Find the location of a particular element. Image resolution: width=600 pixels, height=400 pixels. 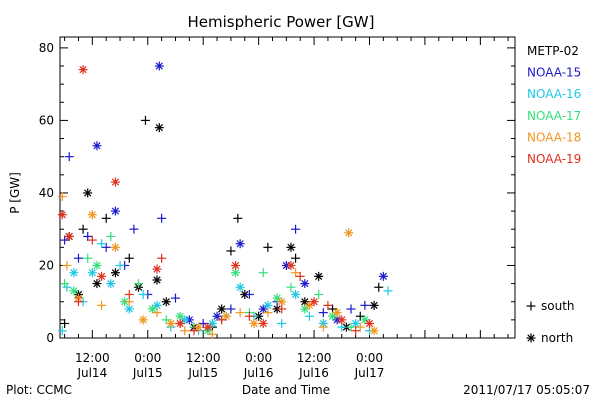

legend-entry: NOAA-15 is located at coordinates (554, 73).